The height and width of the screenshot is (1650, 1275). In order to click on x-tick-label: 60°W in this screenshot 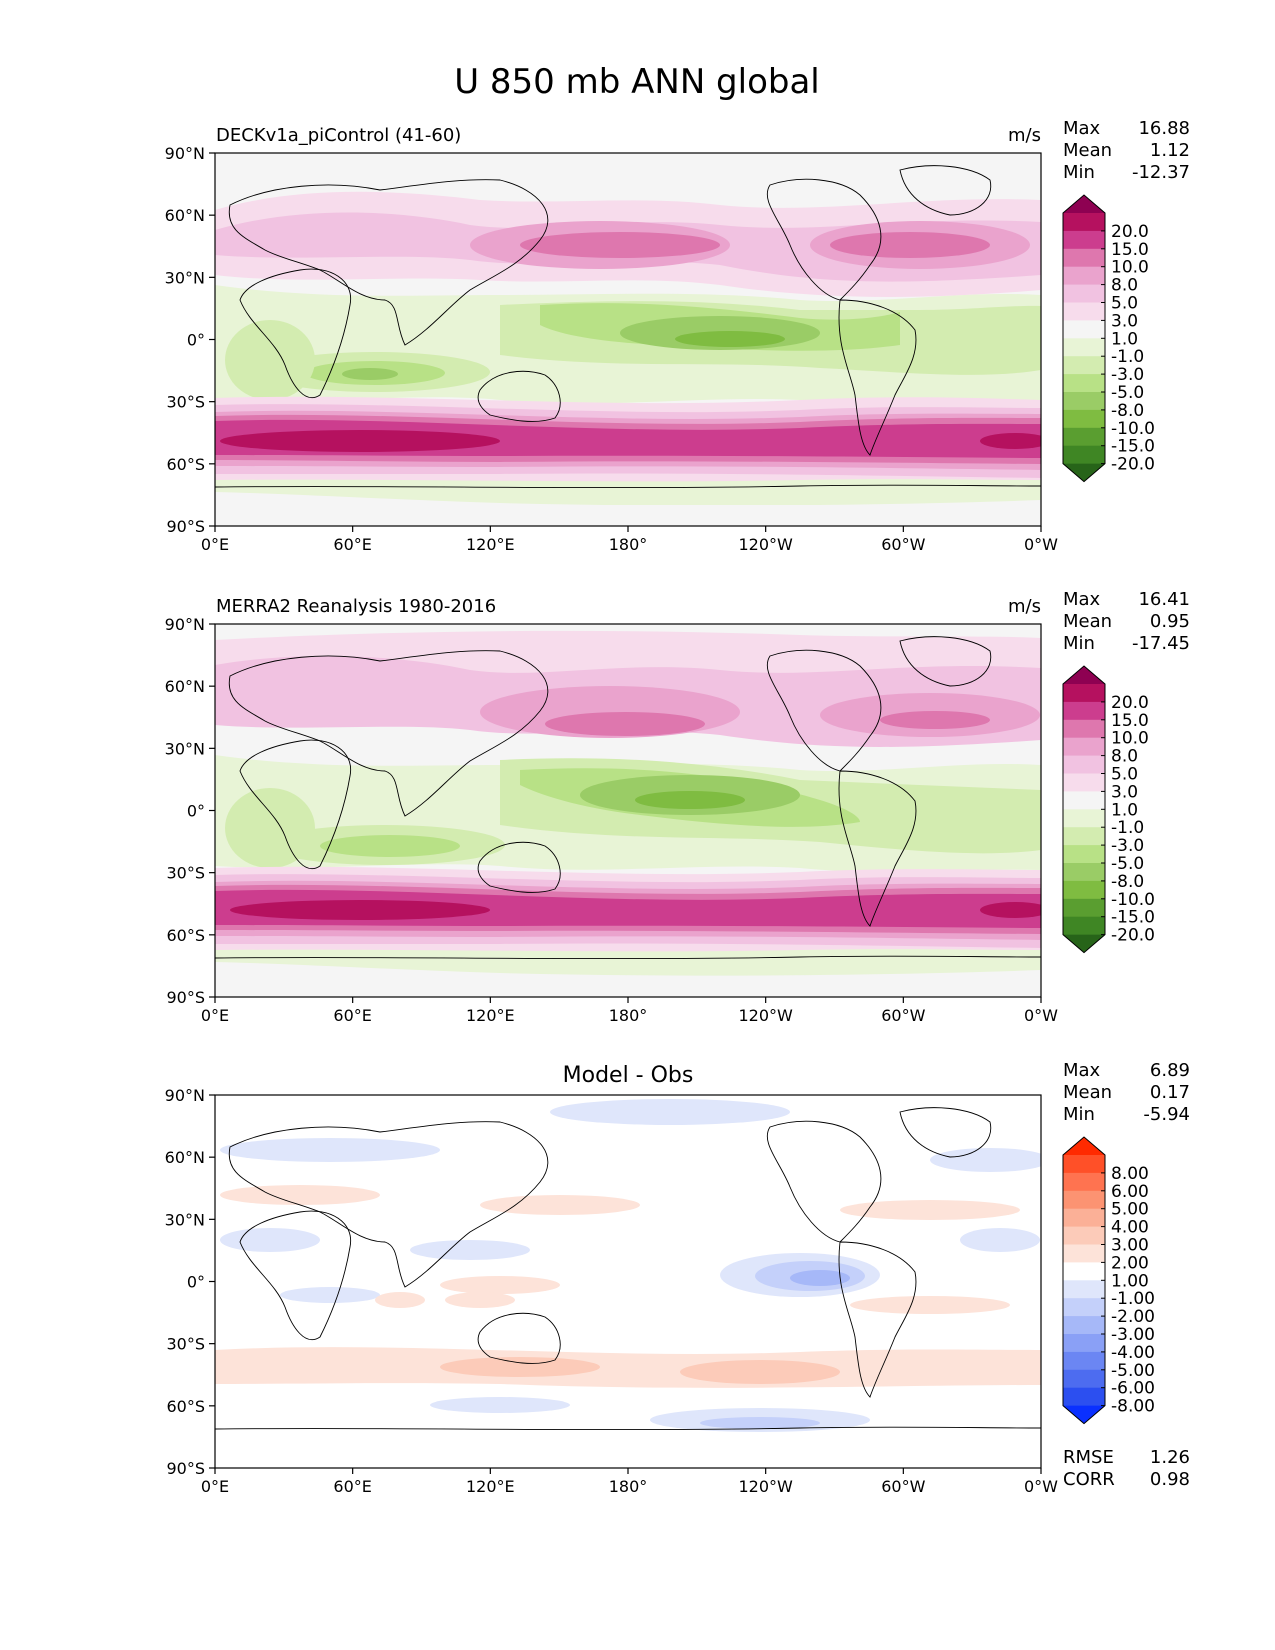, I will do `click(903, 1486)`.